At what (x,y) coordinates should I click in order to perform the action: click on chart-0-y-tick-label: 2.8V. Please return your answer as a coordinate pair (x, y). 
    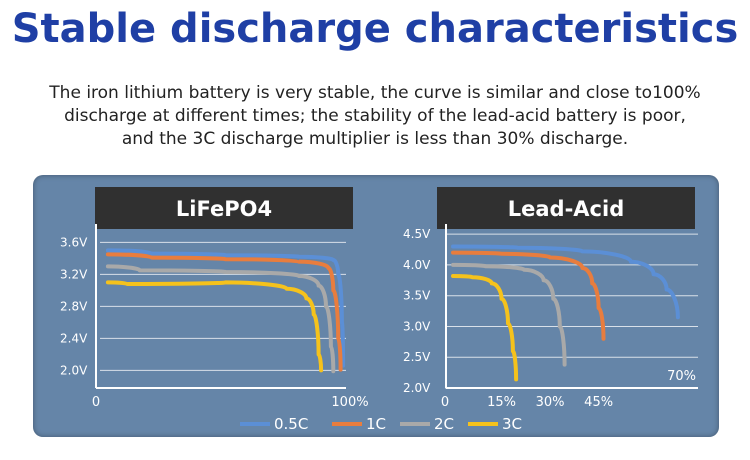
    Looking at the image, I should click on (74, 306).